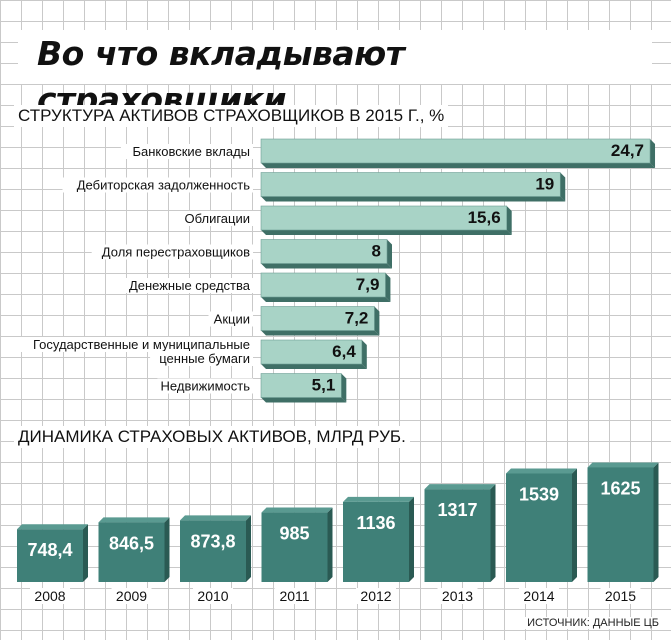  What do you see at coordinates (191, 151) in the screenshot?
I see `category-label: Банковские вклады` at bounding box center [191, 151].